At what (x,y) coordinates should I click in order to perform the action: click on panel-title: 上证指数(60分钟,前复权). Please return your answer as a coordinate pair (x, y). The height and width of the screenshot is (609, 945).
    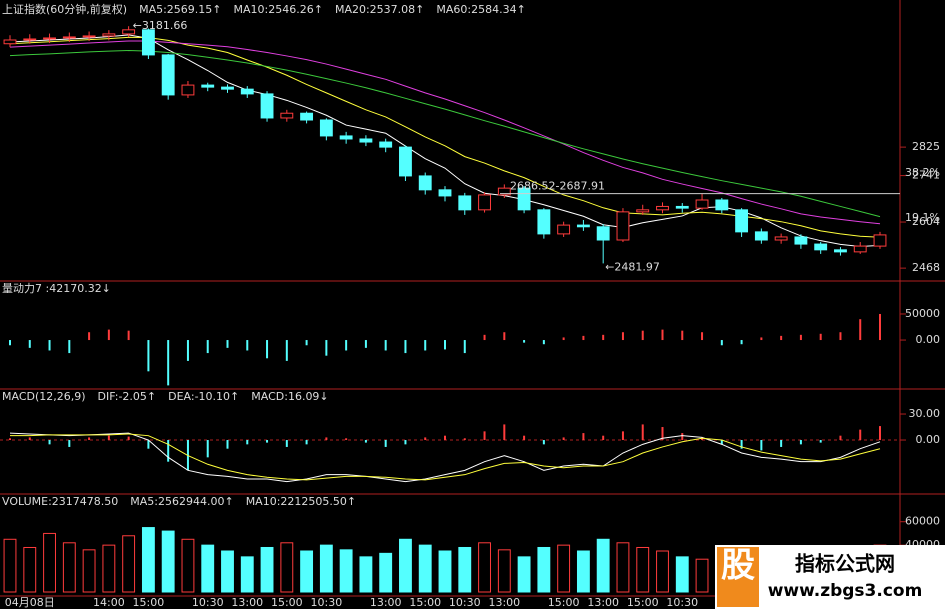
    Looking at the image, I should click on (64, 9).